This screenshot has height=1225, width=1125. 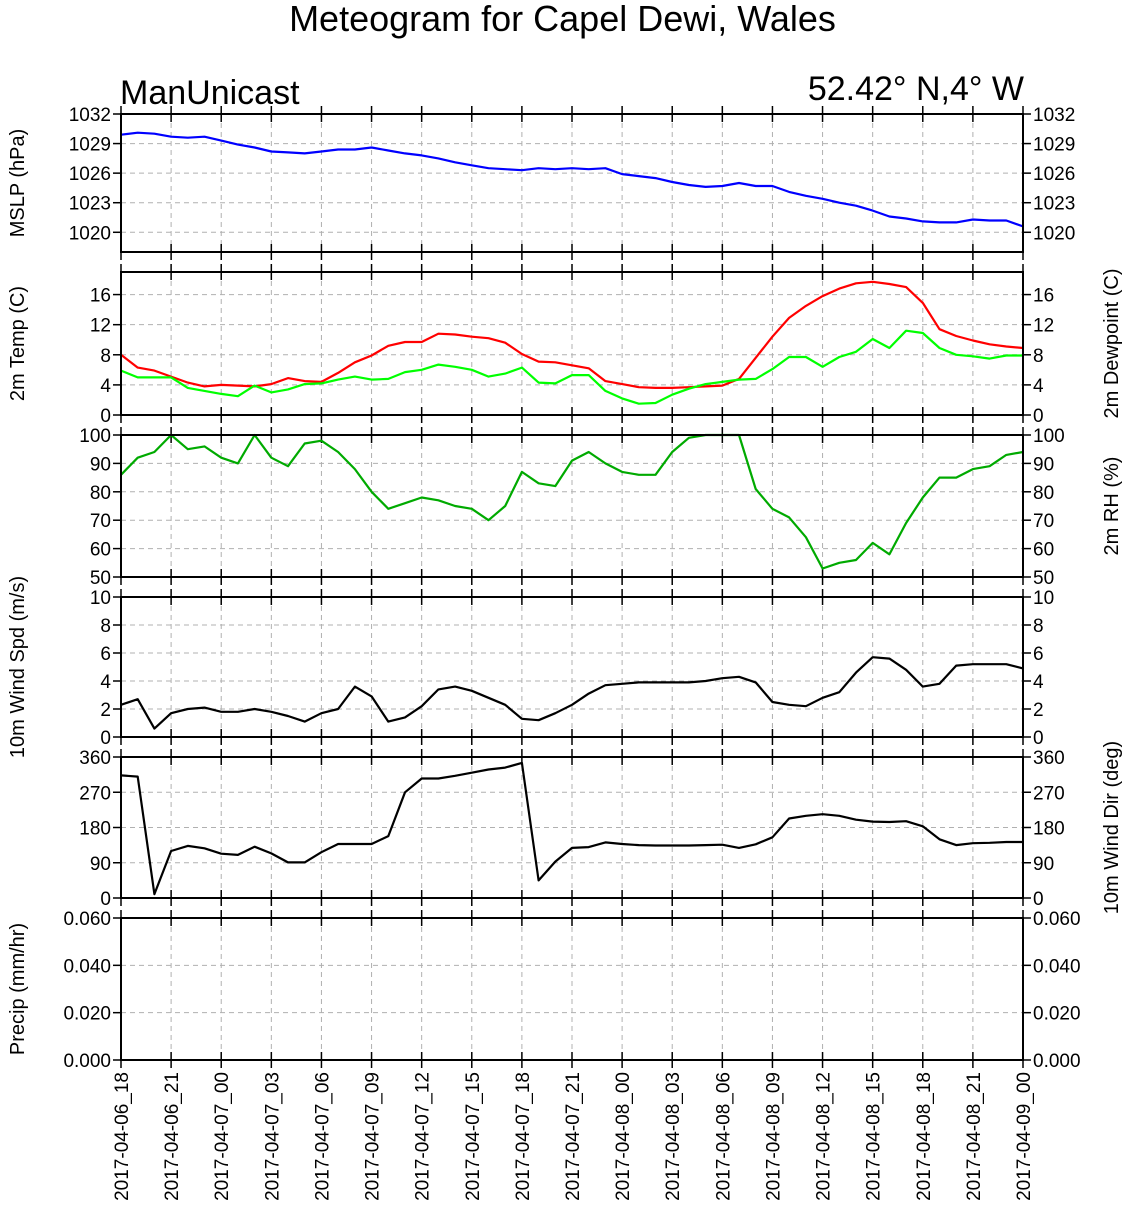 What do you see at coordinates (1054, 115) in the screenshot?
I see `y-tick-label-right: 1032` at bounding box center [1054, 115].